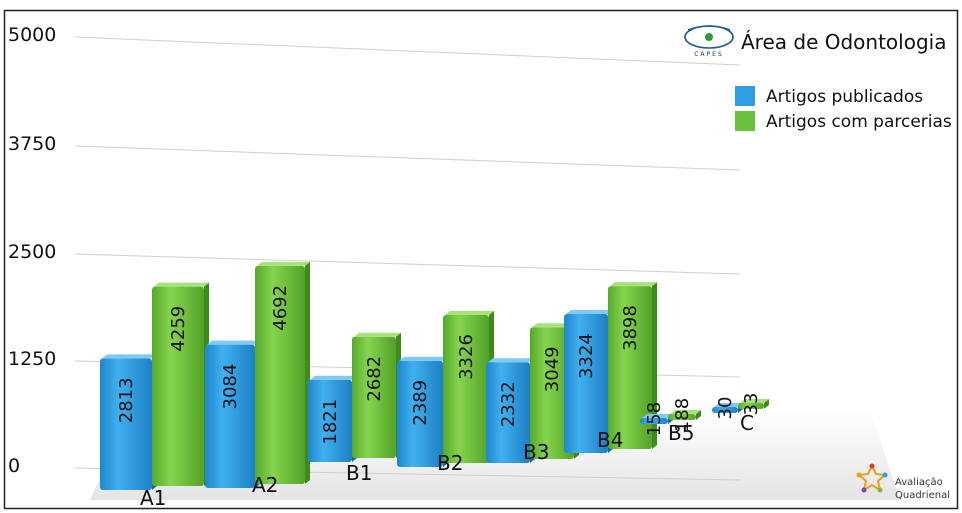  I want to click on capes-logo: CAPES, so click(709, 41).